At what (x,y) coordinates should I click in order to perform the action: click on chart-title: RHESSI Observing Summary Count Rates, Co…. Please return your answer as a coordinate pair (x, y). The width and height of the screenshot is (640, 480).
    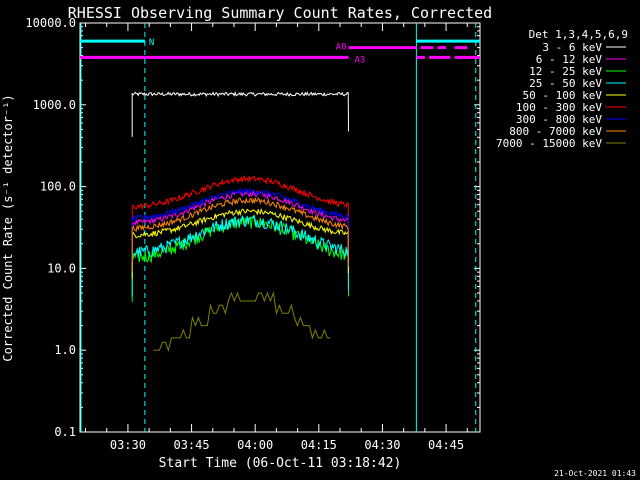
    Looking at the image, I should click on (280, 13).